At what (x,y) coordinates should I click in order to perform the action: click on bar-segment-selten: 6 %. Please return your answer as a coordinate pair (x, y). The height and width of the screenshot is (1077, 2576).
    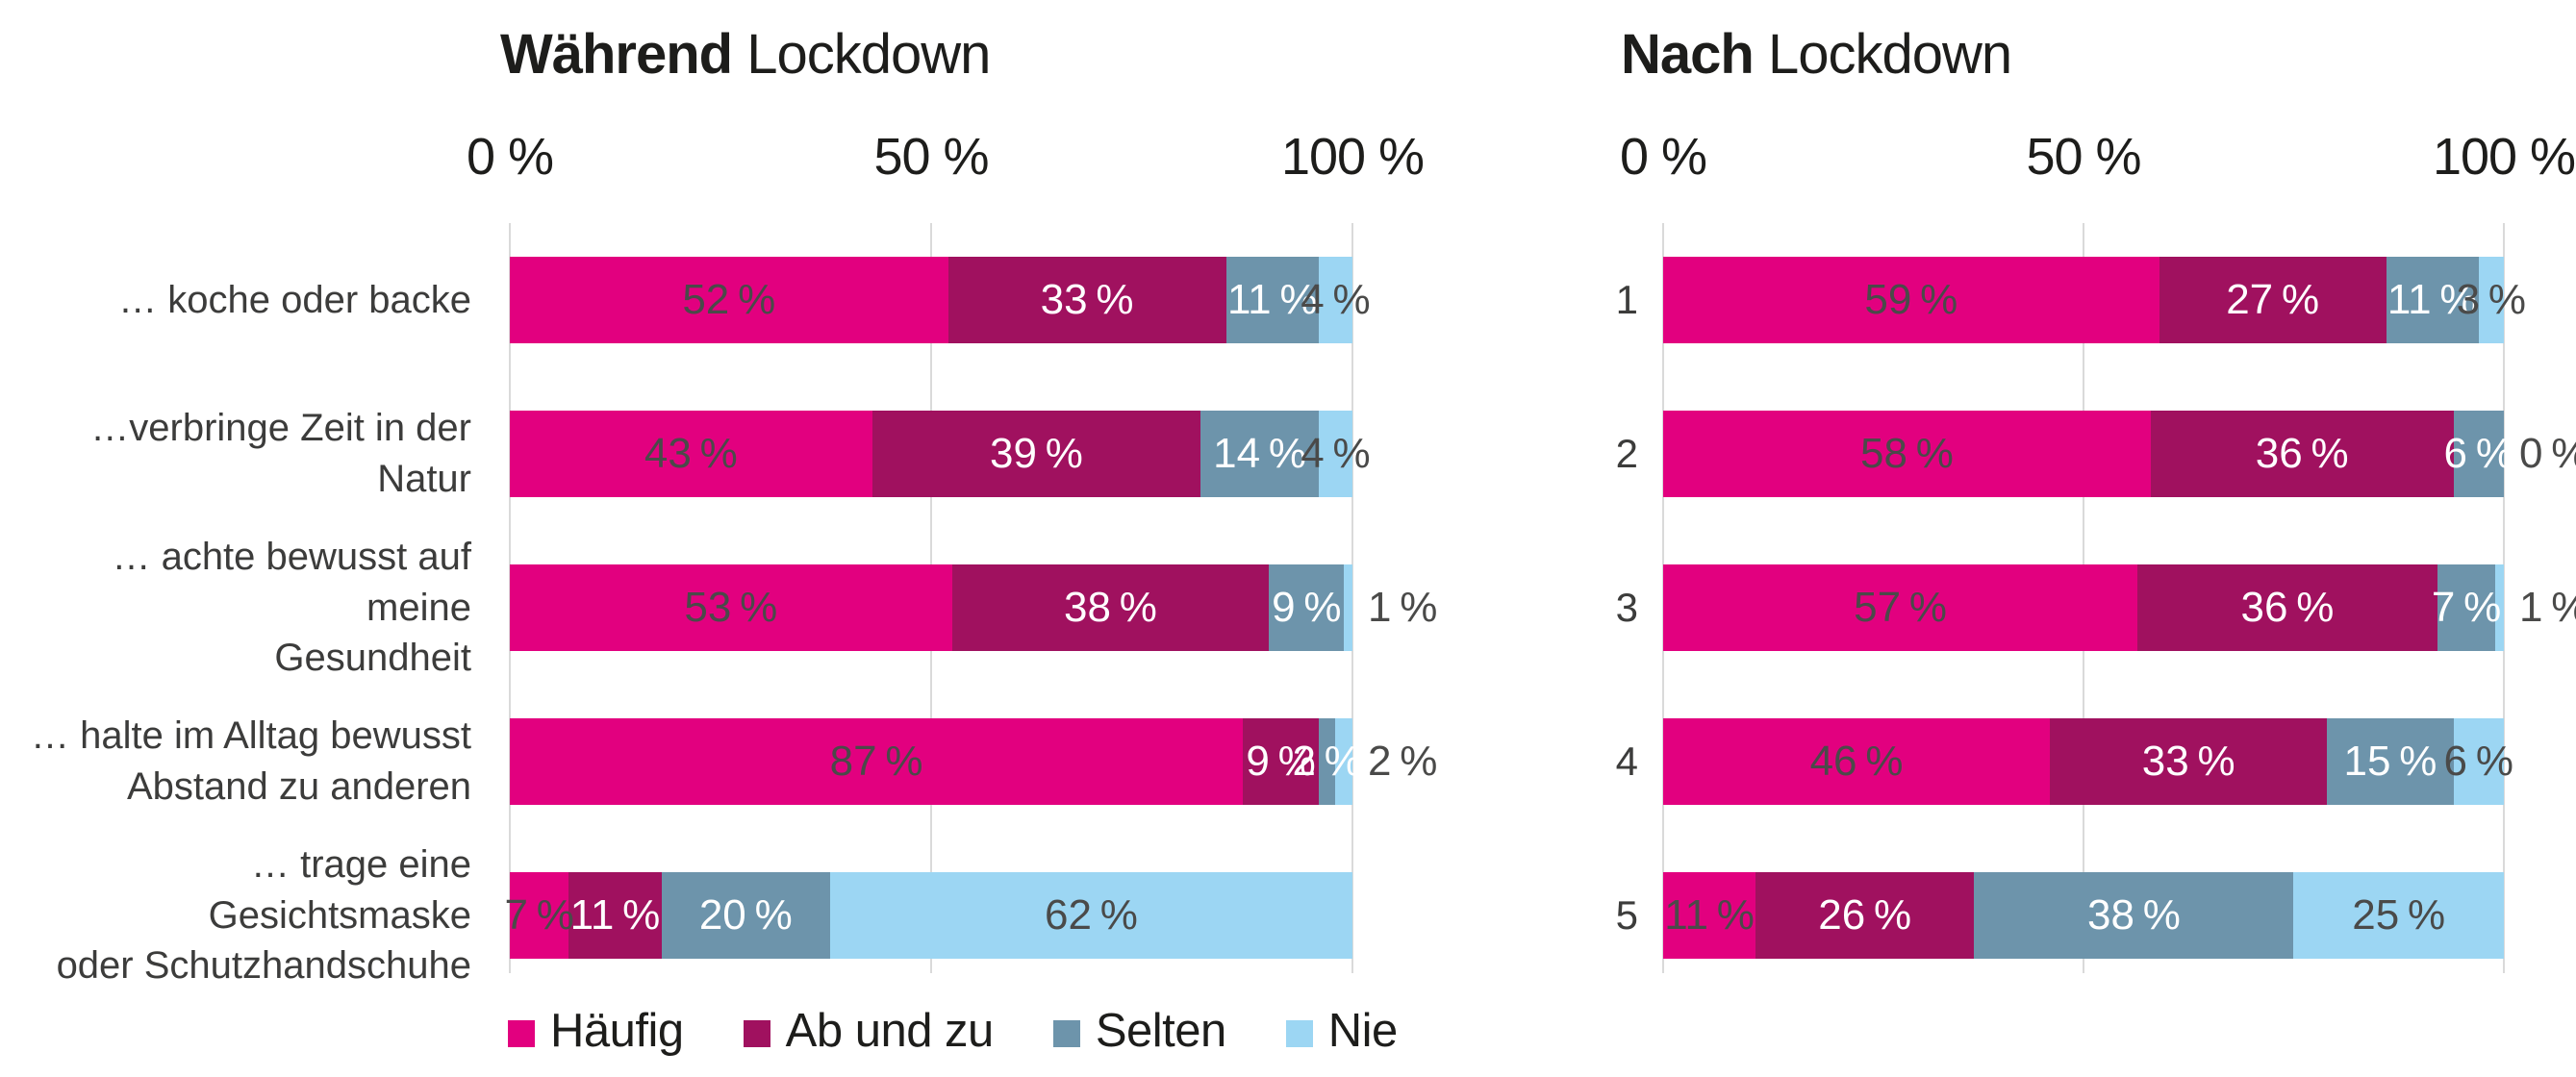
    Looking at the image, I should click on (2479, 454).